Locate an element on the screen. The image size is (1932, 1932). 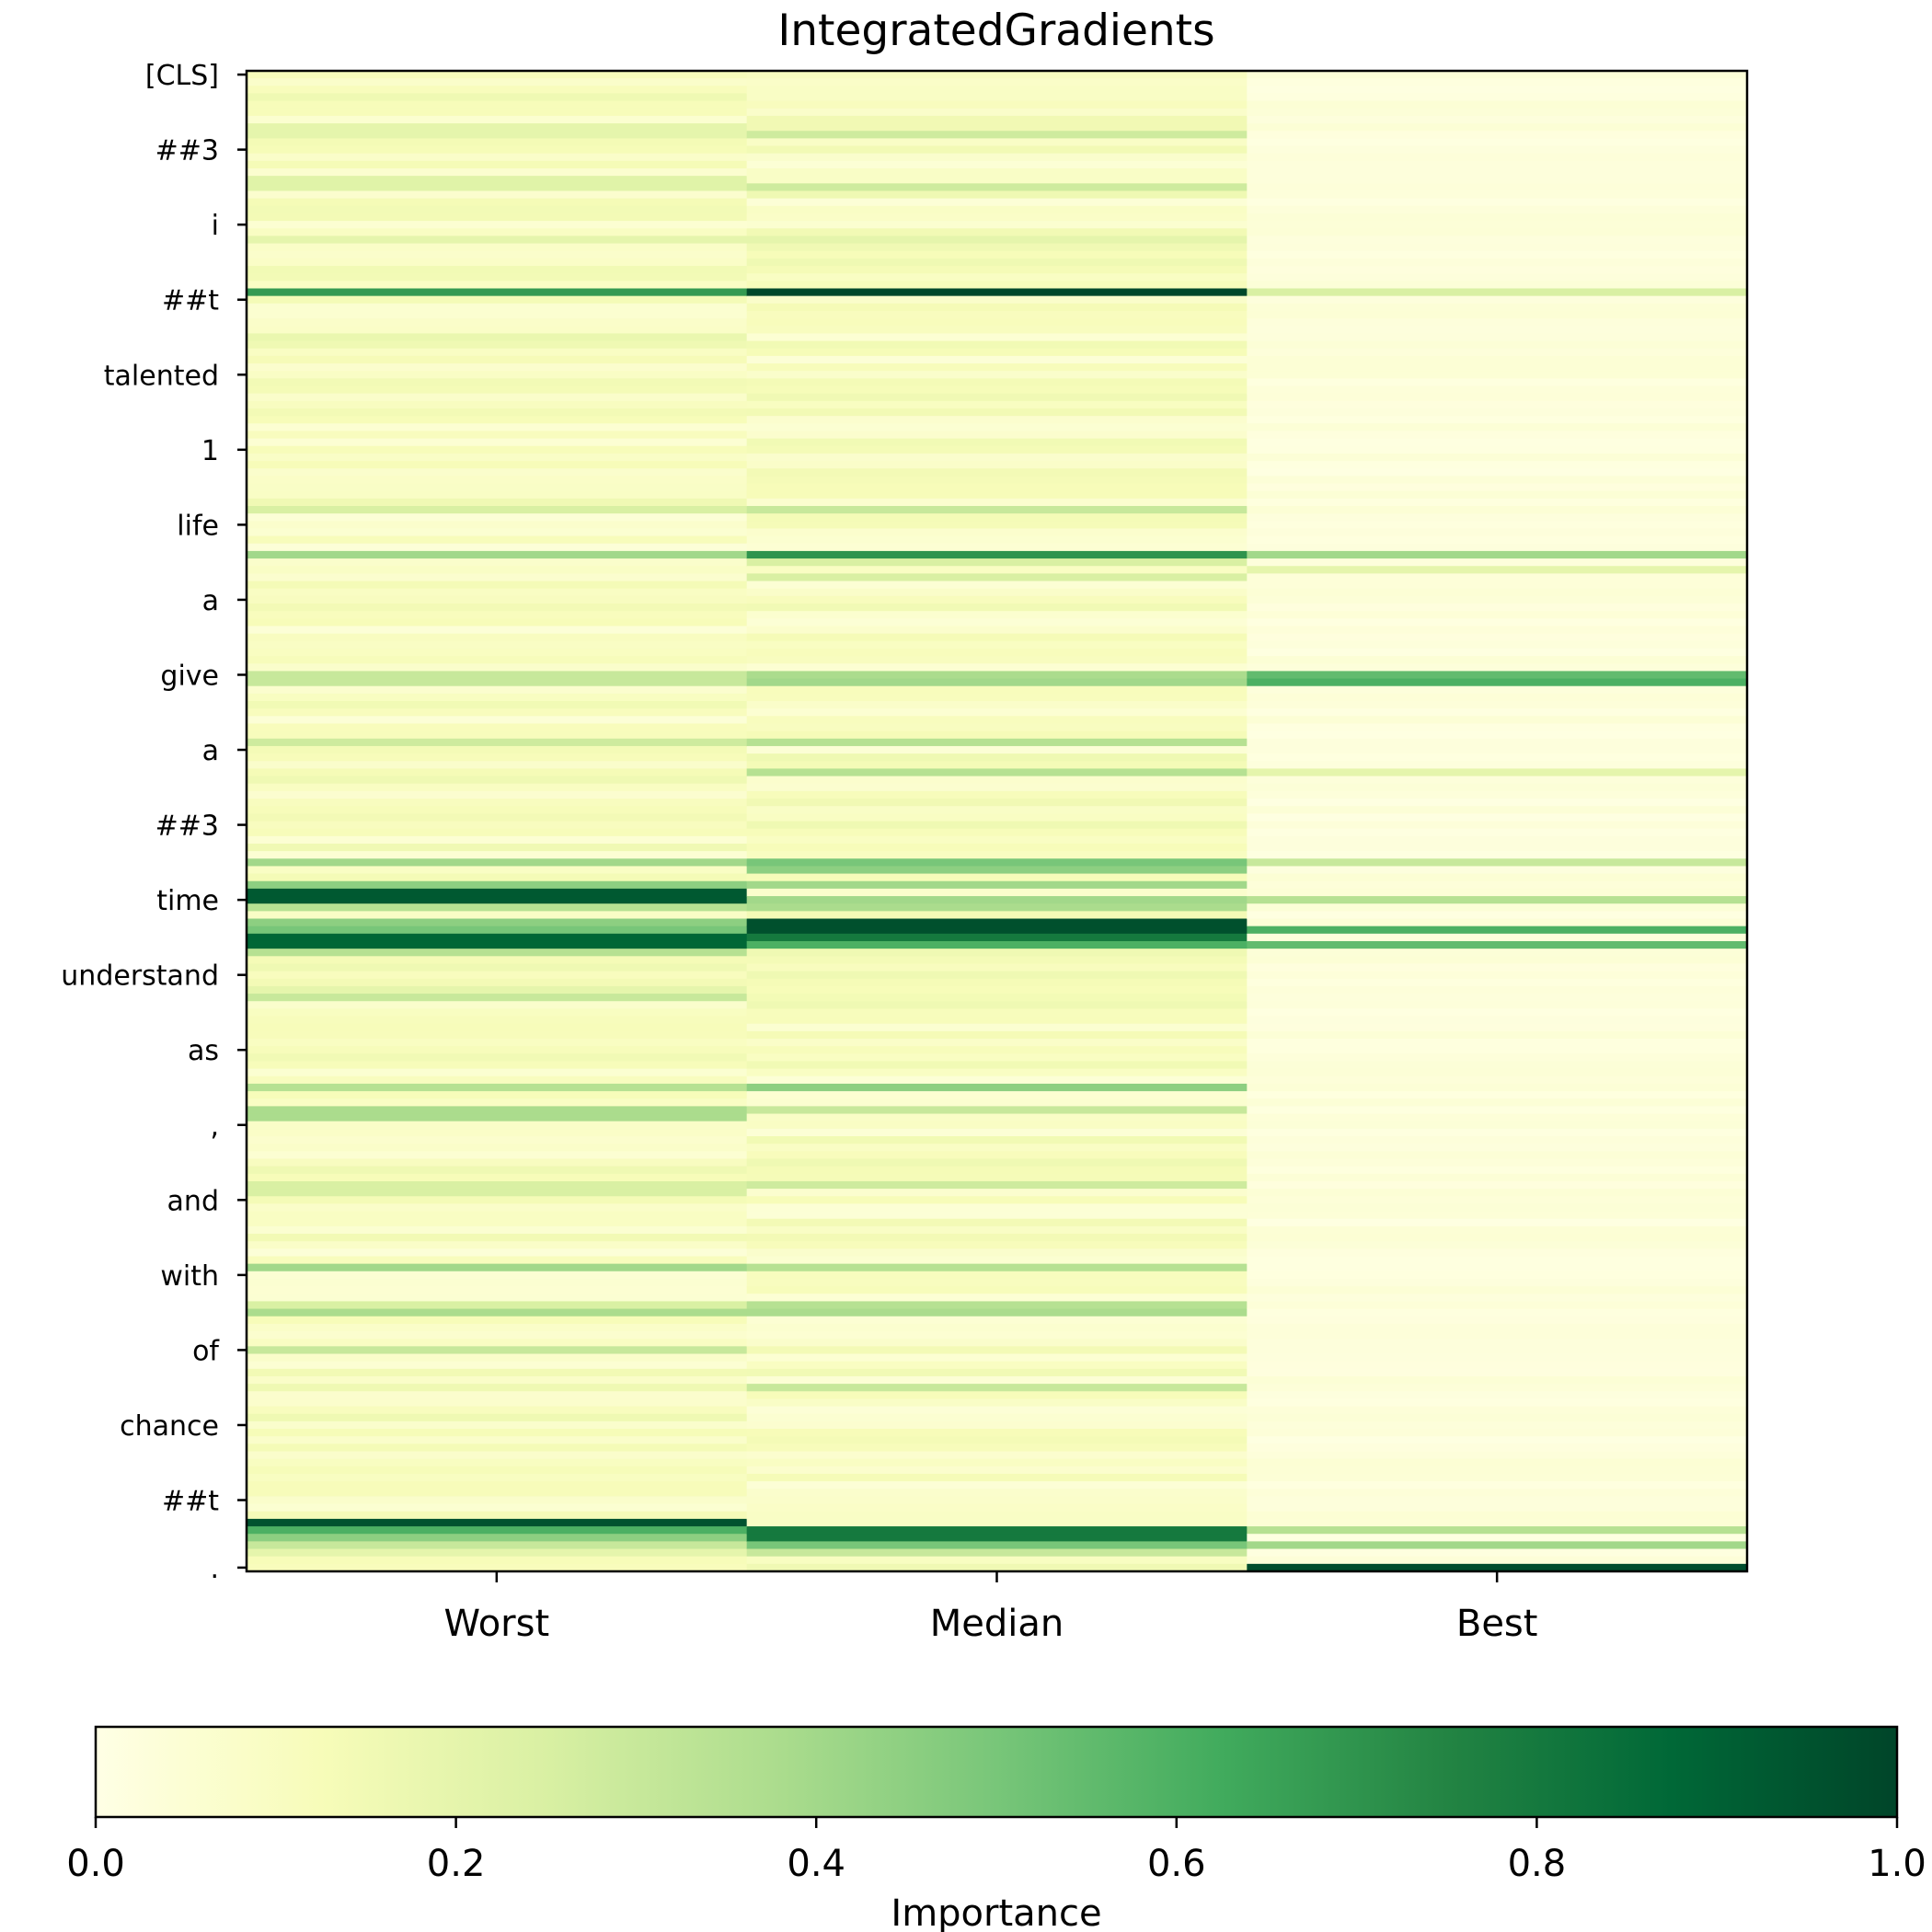
y-tick-label: and is located at coordinates (193, 1201).